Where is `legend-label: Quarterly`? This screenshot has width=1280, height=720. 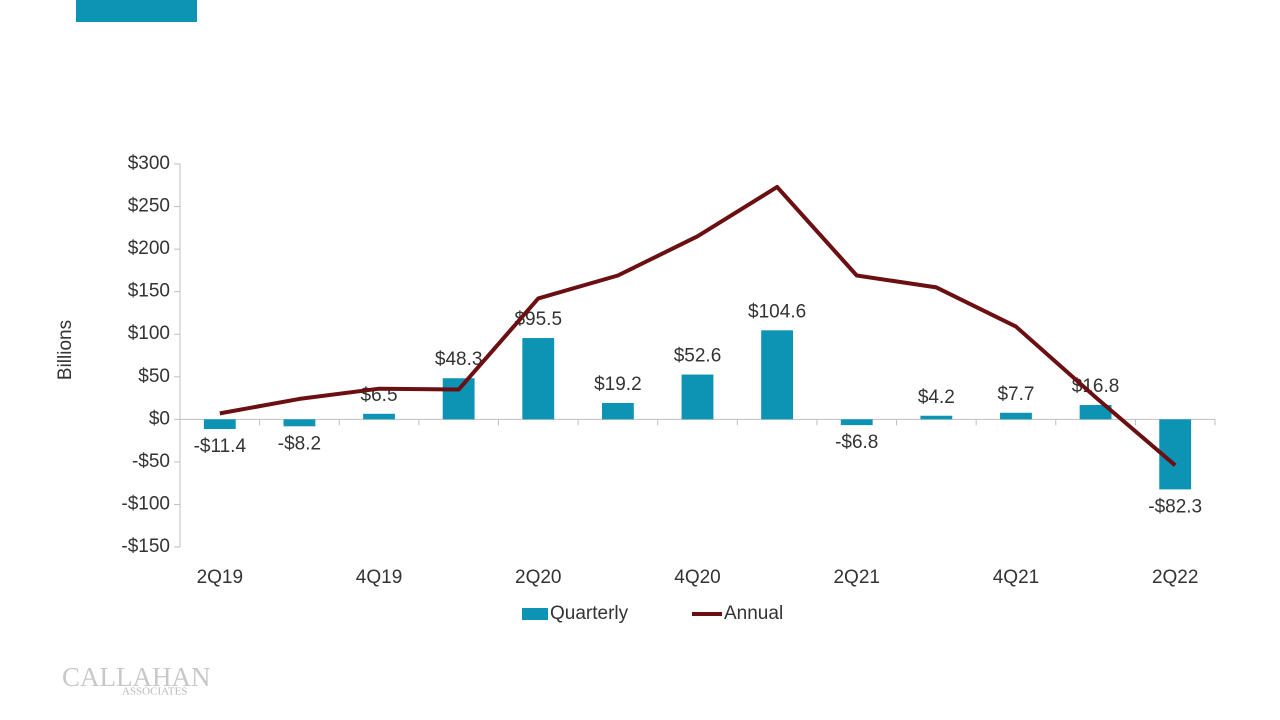 legend-label: Quarterly is located at coordinates (589, 613).